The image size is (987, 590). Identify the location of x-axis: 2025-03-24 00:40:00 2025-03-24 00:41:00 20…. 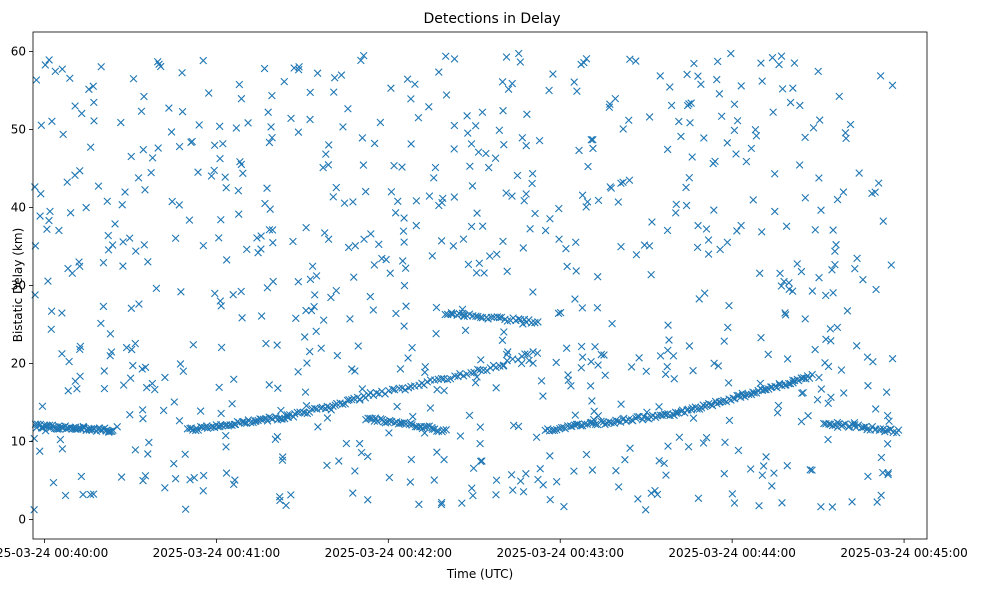
(484, 549).